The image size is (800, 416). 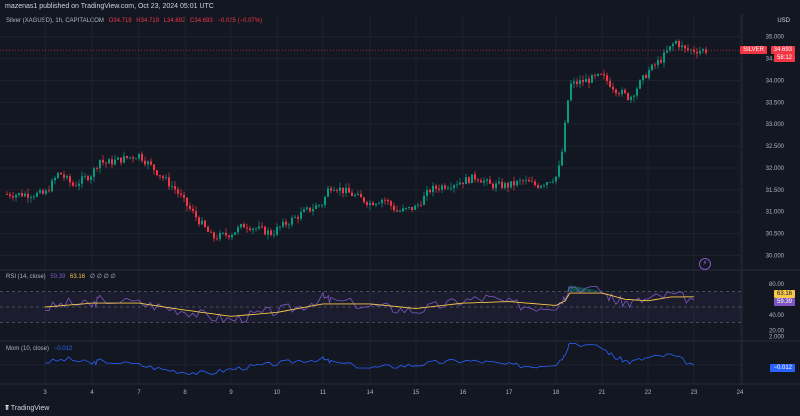 I want to click on rsi-legend: RSI (14, close) 59.39 63.16 ∅ ∅ ∅ ∅, so click(x=62, y=276).